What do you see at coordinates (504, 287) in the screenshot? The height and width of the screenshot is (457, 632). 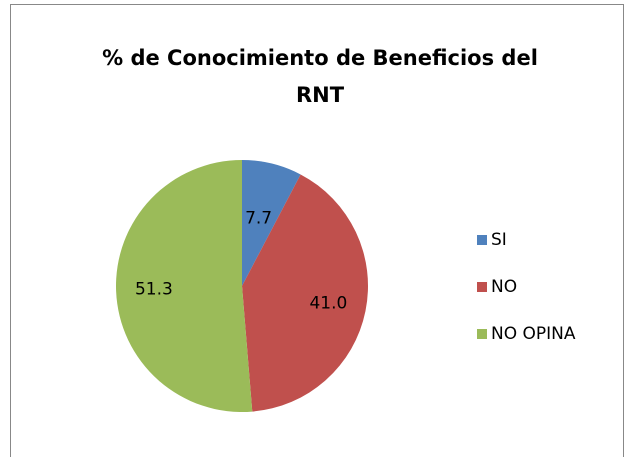 I see `legend-label: NO` at bounding box center [504, 287].